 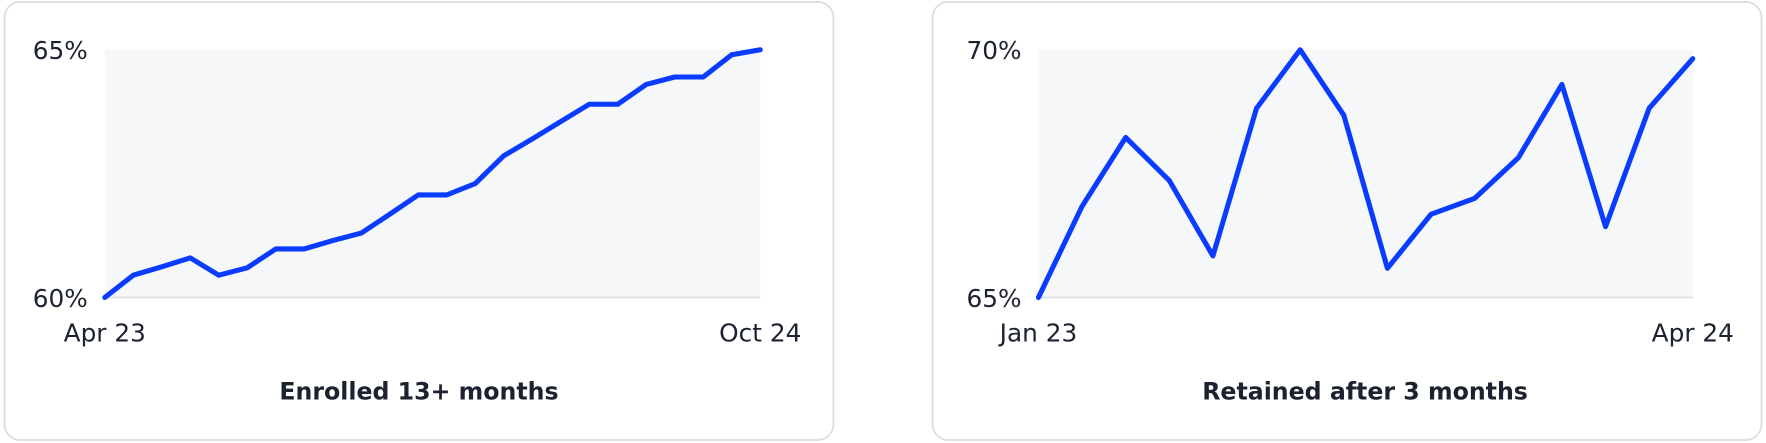 What do you see at coordinates (60, 298) in the screenshot?
I see `y-tick-label: 60%` at bounding box center [60, 298].